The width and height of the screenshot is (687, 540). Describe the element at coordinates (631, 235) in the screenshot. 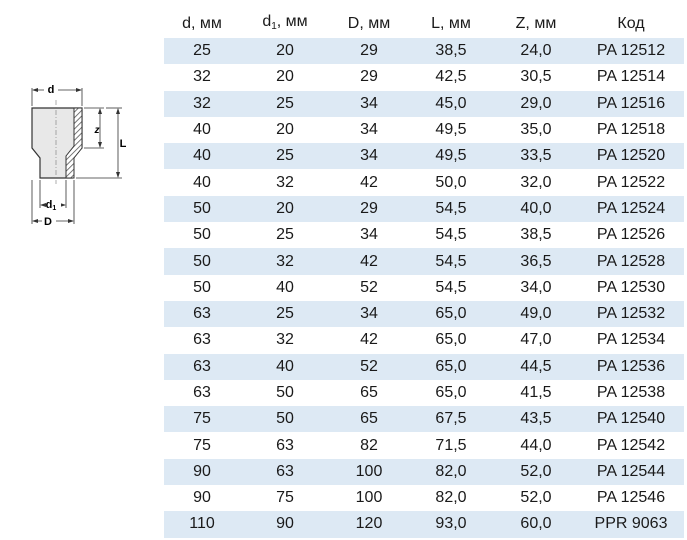

I see `cell-code: PA 12526` at that location.